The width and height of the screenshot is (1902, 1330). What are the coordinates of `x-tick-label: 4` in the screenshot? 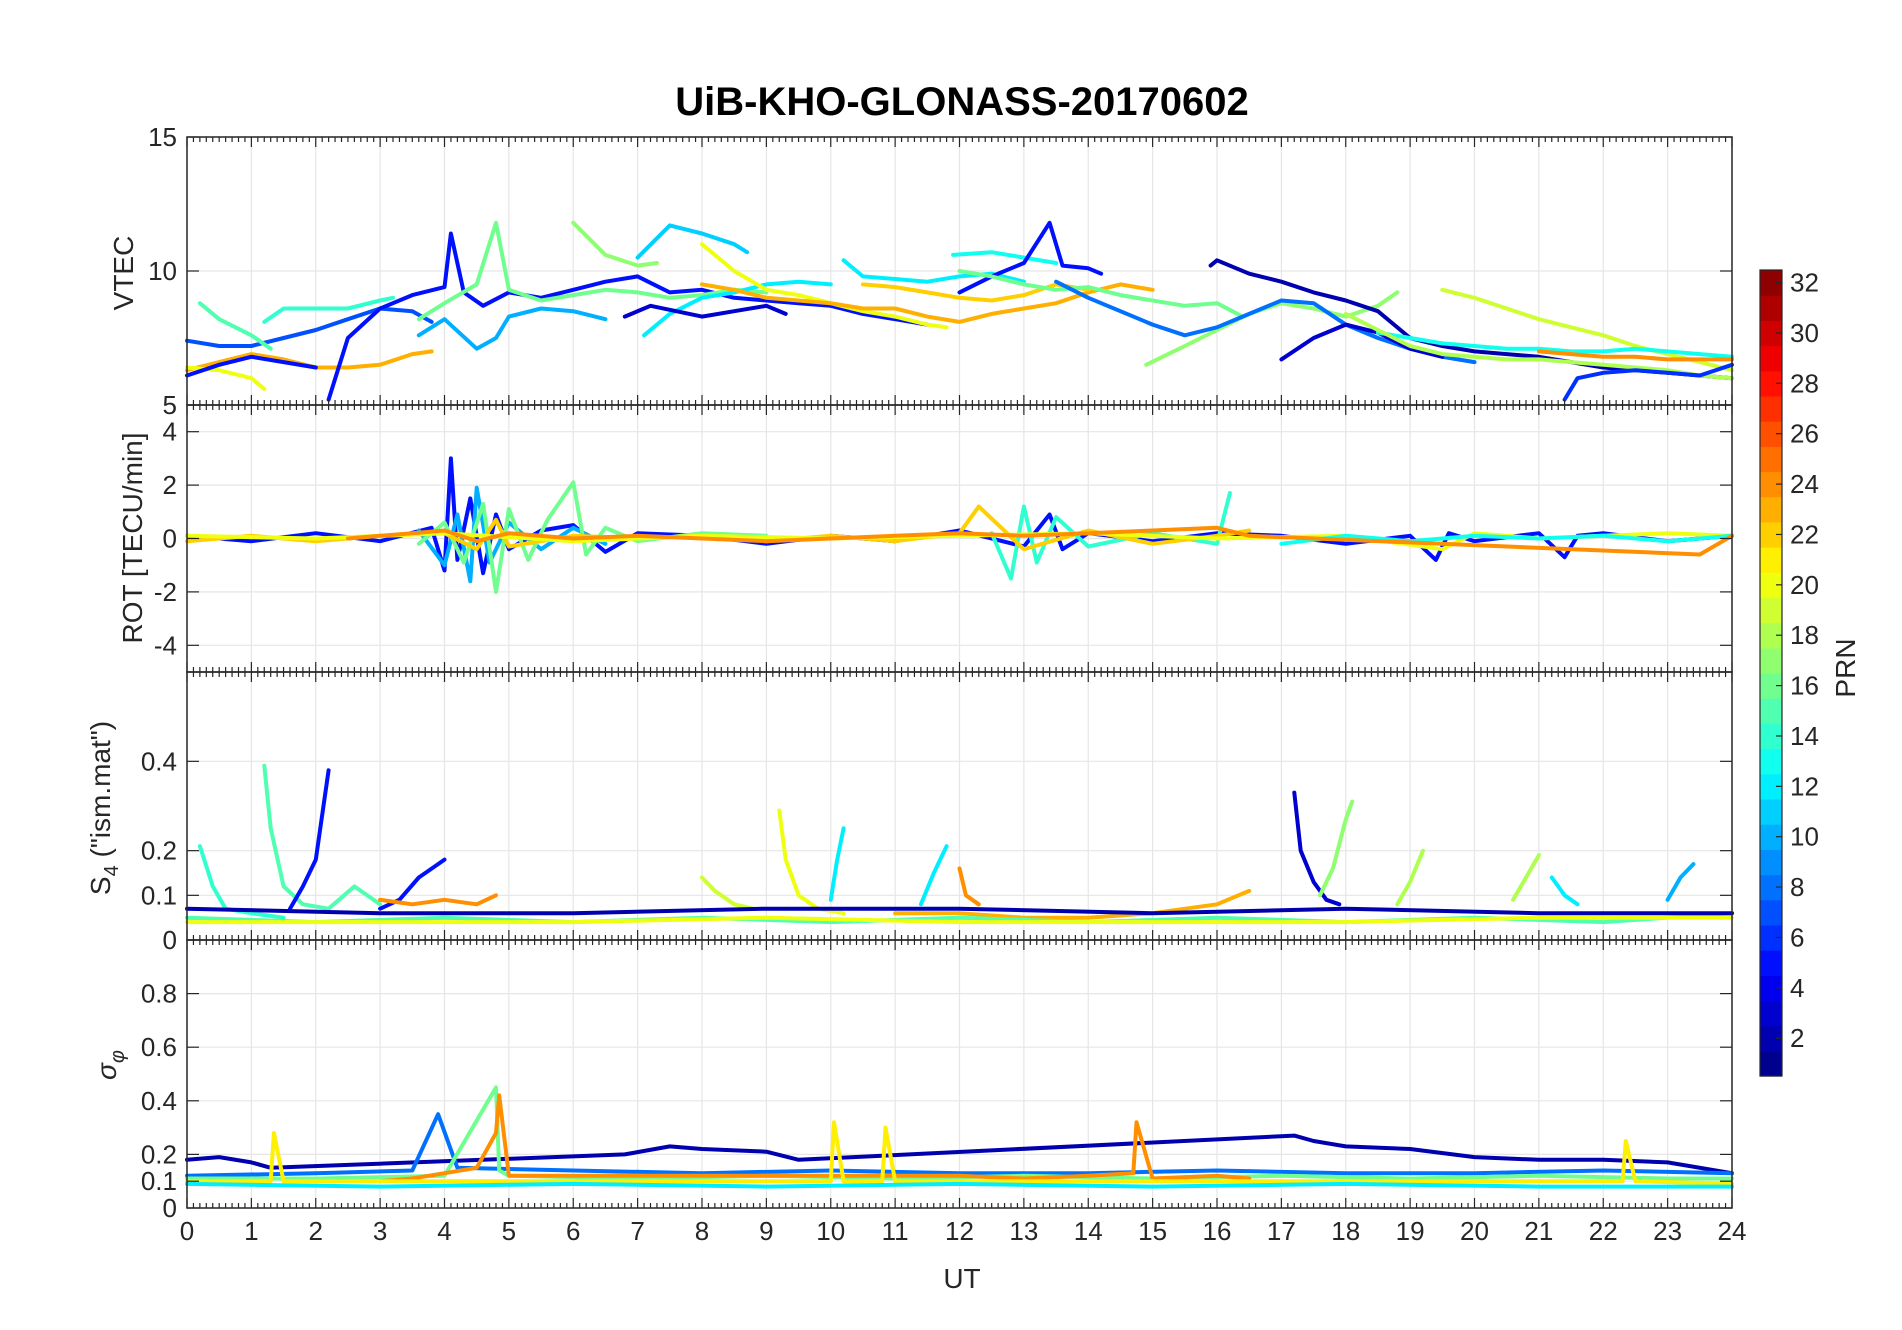 It's located at (444, 1231).